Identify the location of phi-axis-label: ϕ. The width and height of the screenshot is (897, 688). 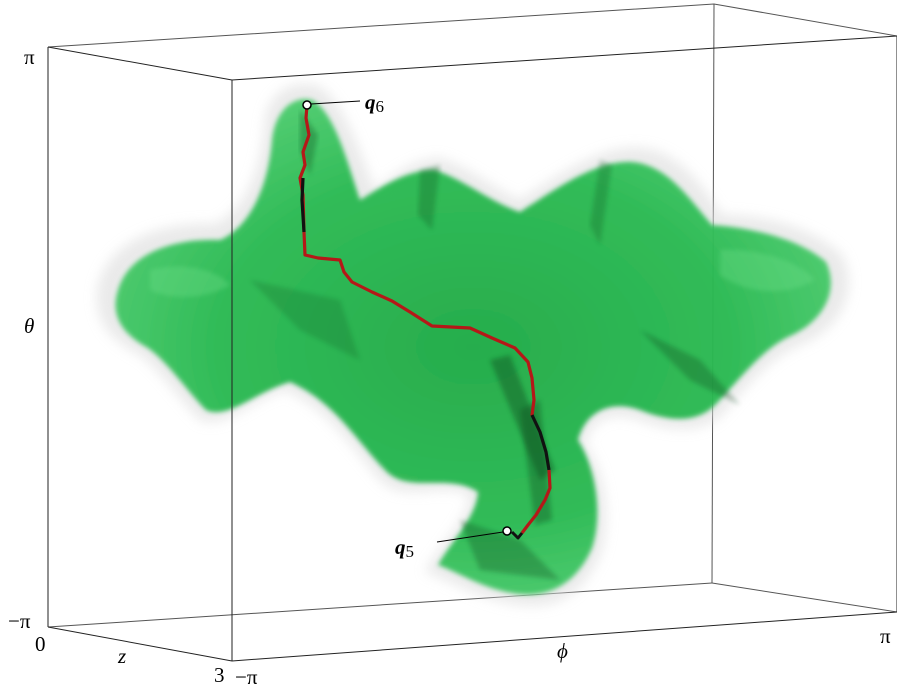
(562, 651).